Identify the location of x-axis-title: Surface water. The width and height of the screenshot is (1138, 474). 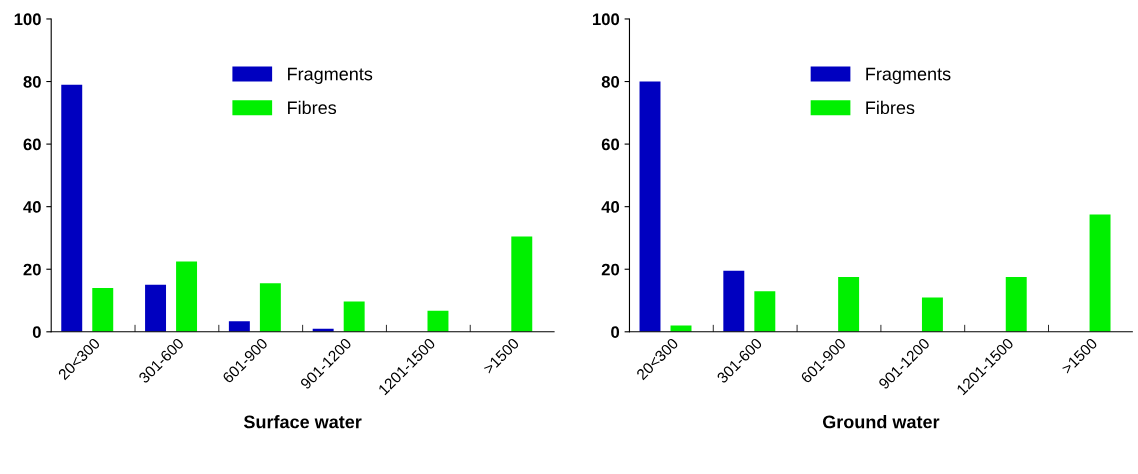
(302, 422).